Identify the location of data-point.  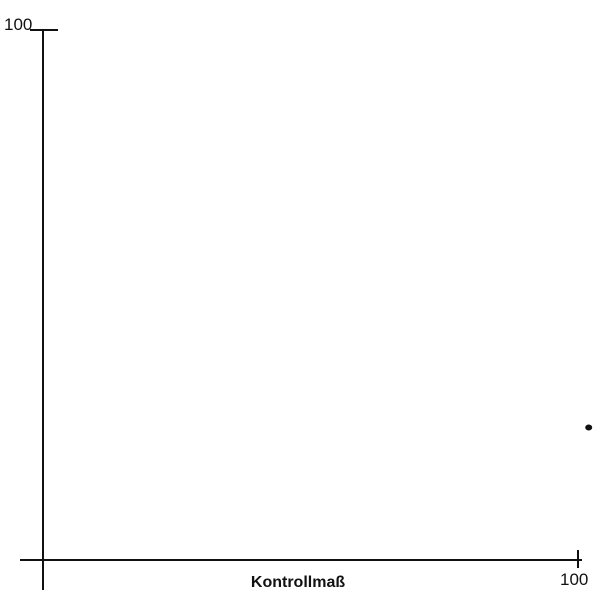
(589, 427).